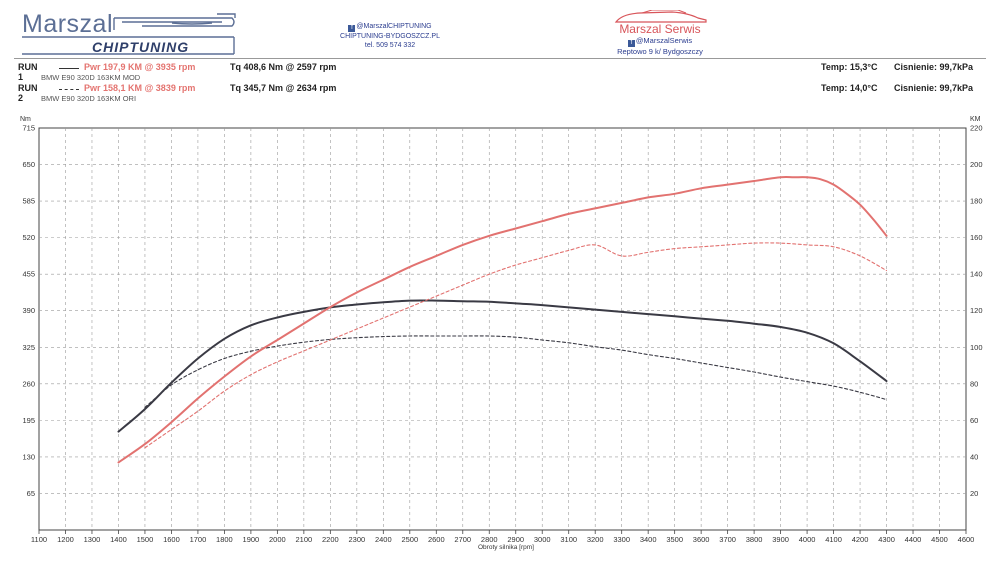 The image size is (1000, 572). What do you see at coordinates (966, 539) in the screenshot?
I see `x-tick-label: 4600` at bounding box center [966, 539].